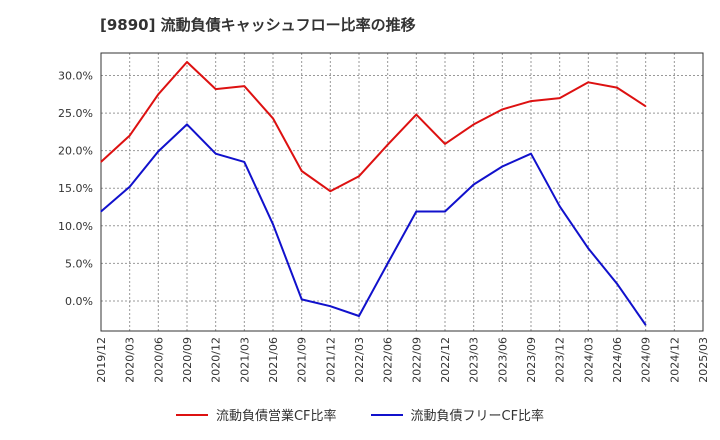 Image resolution: width=720 pixels, height=440 pixels. Describe the element at coordinates (703, 360) in the screenshot. I see `x-tick-label: 2025/03` at that location.